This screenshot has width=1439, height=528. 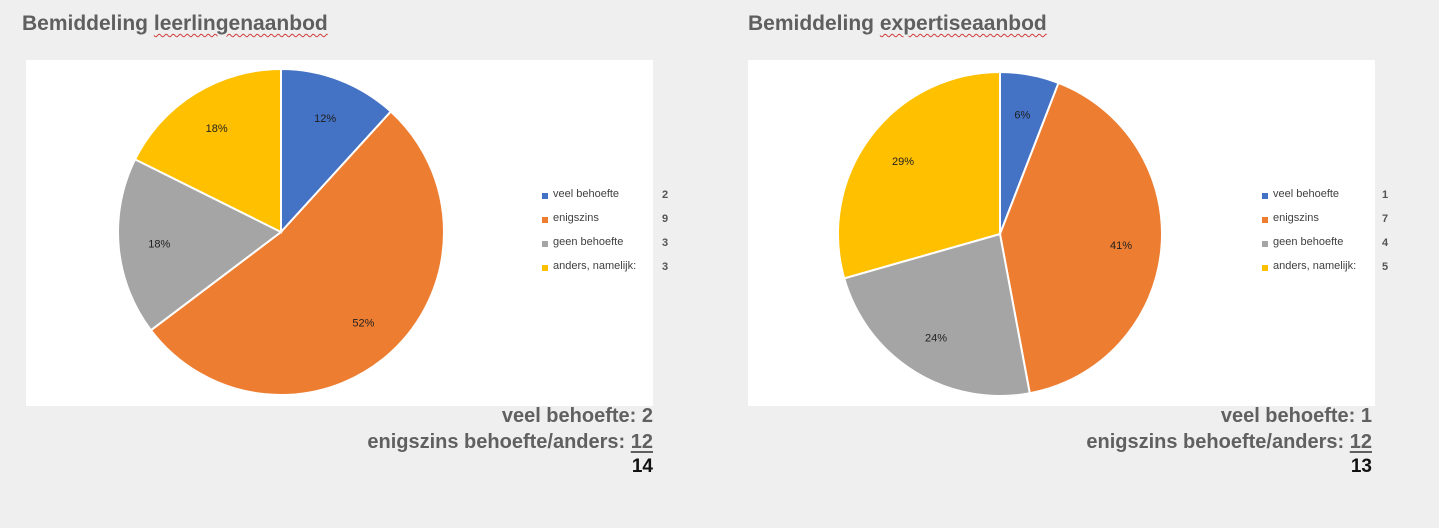 What do you see at coordinates (665, 219) in the screenshot?
I see `legend-count: 9` at bounding box center [665, 219].